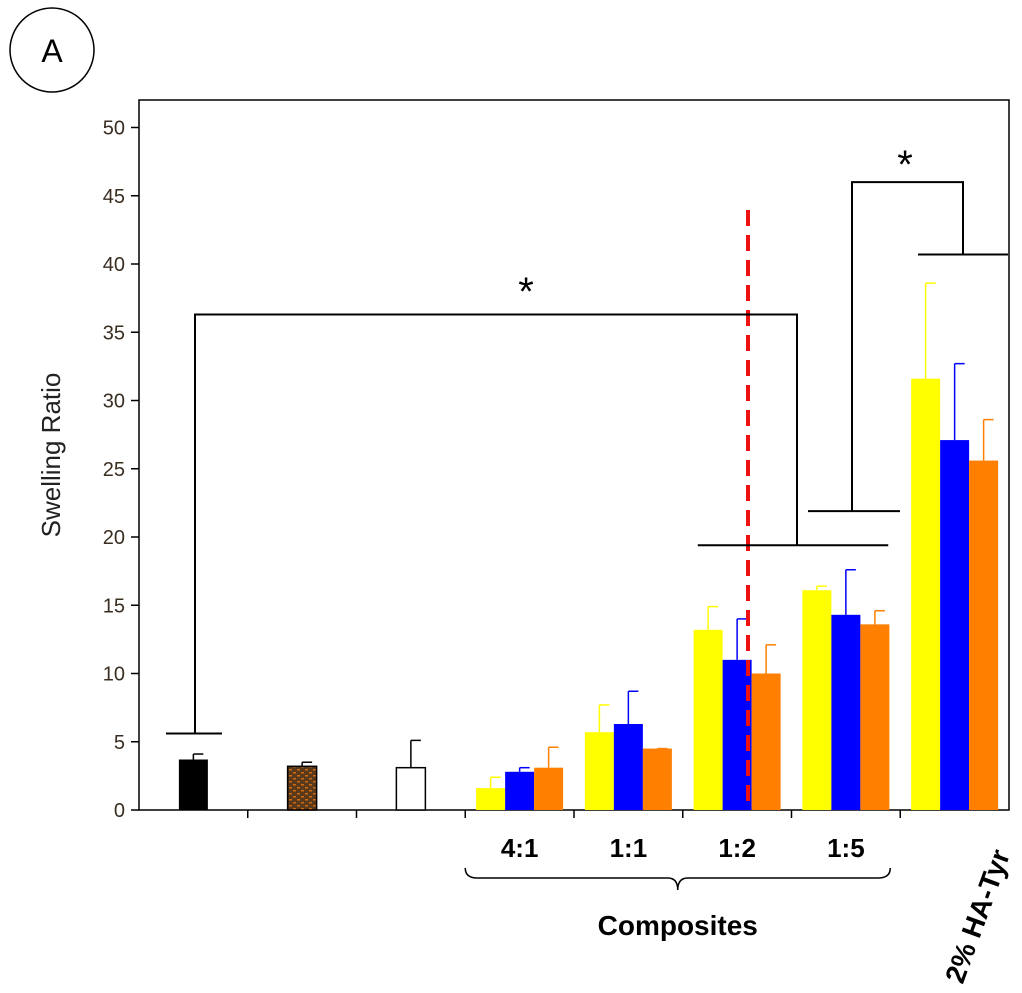  I want to click on y-tick-label: 50, so click(114, 129).